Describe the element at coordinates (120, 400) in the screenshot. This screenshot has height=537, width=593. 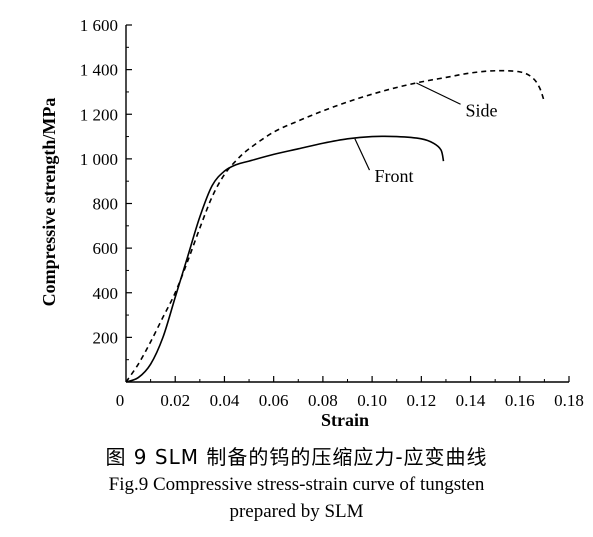
I see `x-tick-label: 0` at that location.